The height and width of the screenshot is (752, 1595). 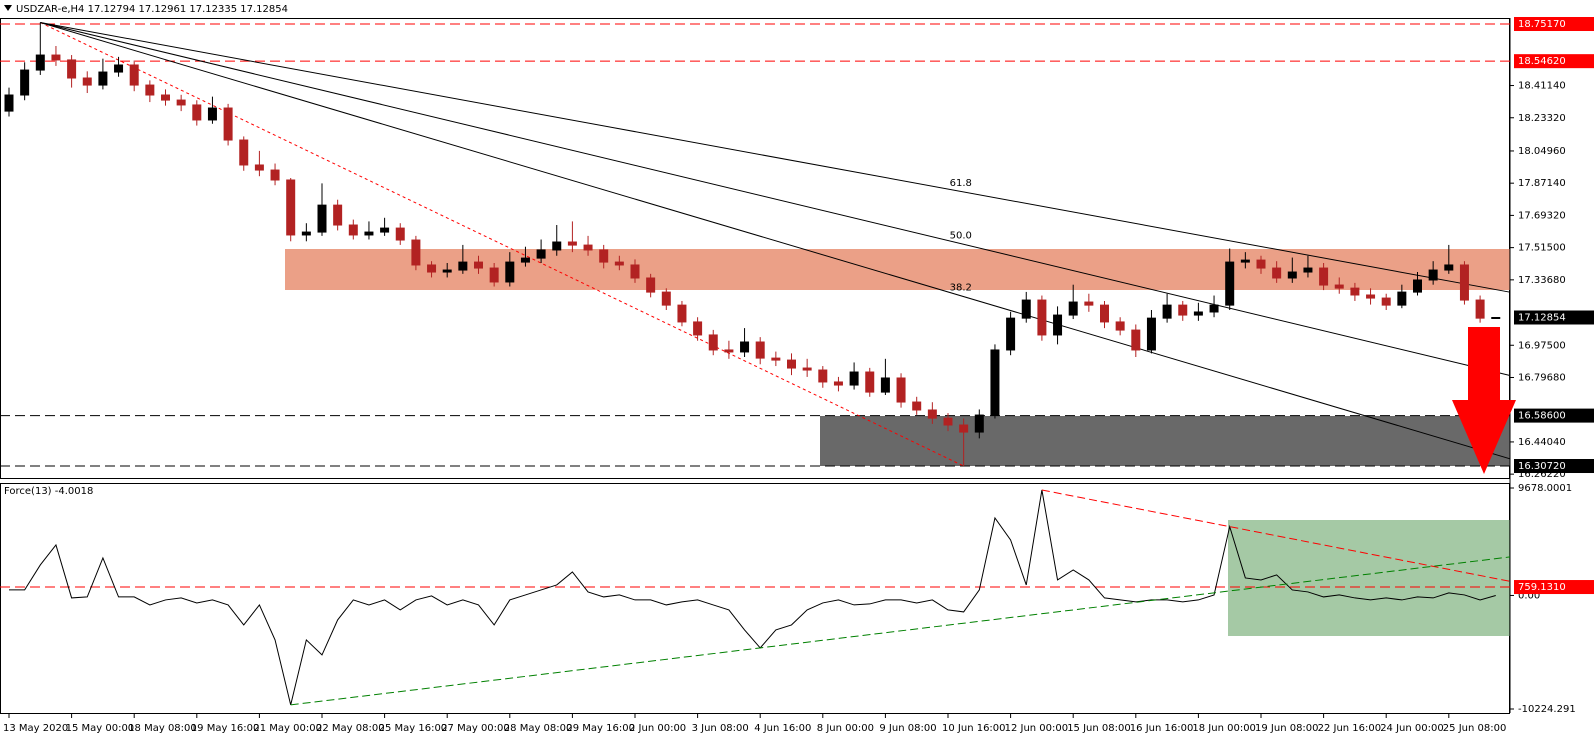 I want to click on fan-label: 61.8, so click(x=961, y=183).